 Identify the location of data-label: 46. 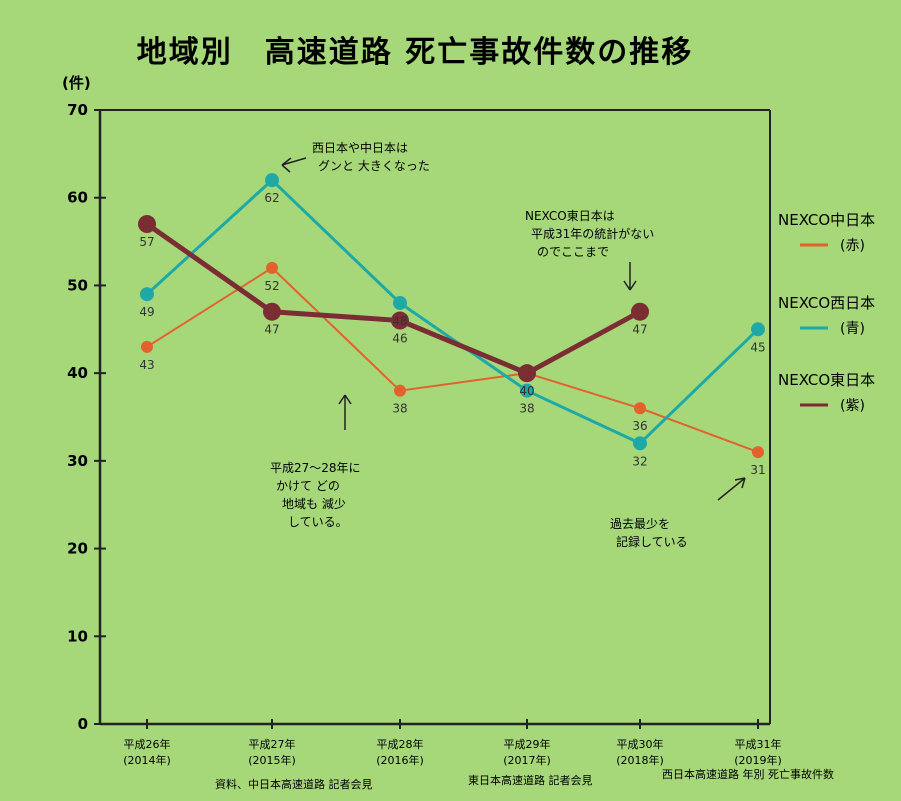
(399, 339).